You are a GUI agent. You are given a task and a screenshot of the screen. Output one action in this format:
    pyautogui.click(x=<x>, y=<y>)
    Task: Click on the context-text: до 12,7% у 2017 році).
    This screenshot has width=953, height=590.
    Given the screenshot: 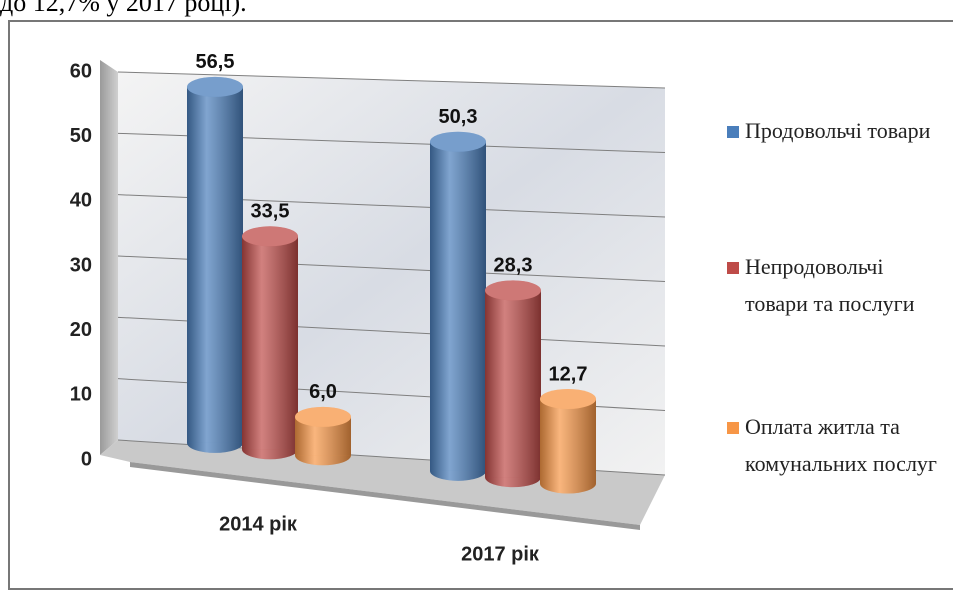 What is the action you would take?
    pyautogui.click(x=123, y=8)
    